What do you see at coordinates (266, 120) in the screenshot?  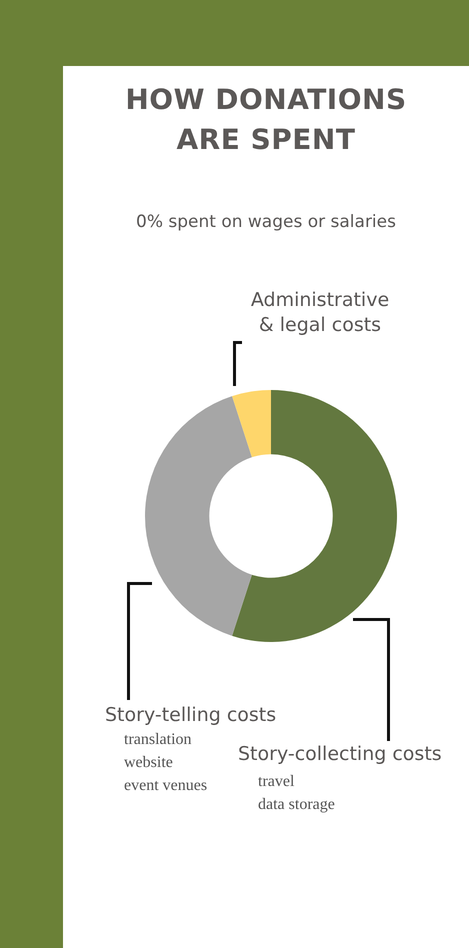 I see `chart-title: HOW DONATIONS ARE SPENT` at bounding box center [266, 120].